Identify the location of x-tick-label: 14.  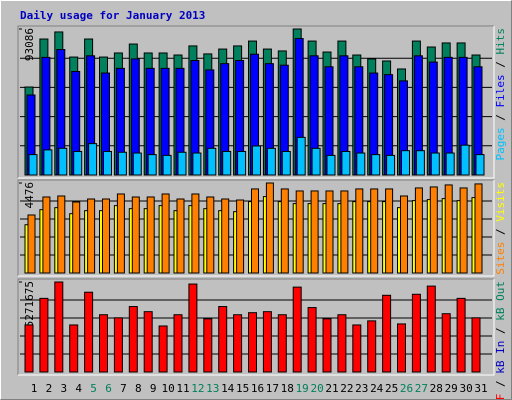
(228, 388).